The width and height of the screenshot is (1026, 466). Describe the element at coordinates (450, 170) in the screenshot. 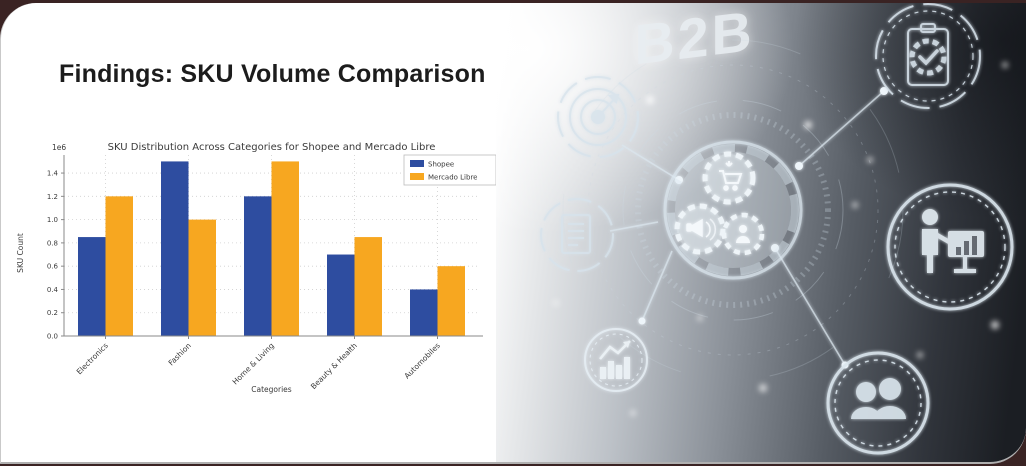

I see `chart-legend: Shopee Mercado Libre` at that location.